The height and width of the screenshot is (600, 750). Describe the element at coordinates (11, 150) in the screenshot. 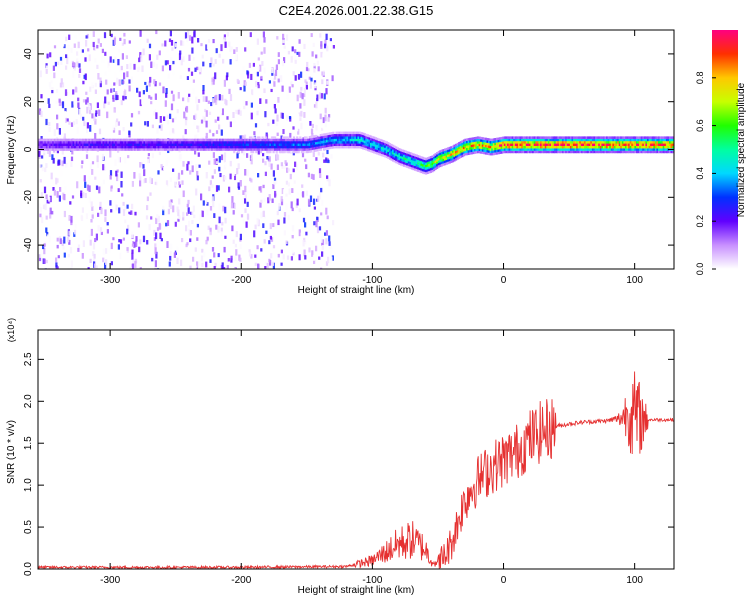

I see `spectrogram-ylabel: Frequency (Hz)` at that location.